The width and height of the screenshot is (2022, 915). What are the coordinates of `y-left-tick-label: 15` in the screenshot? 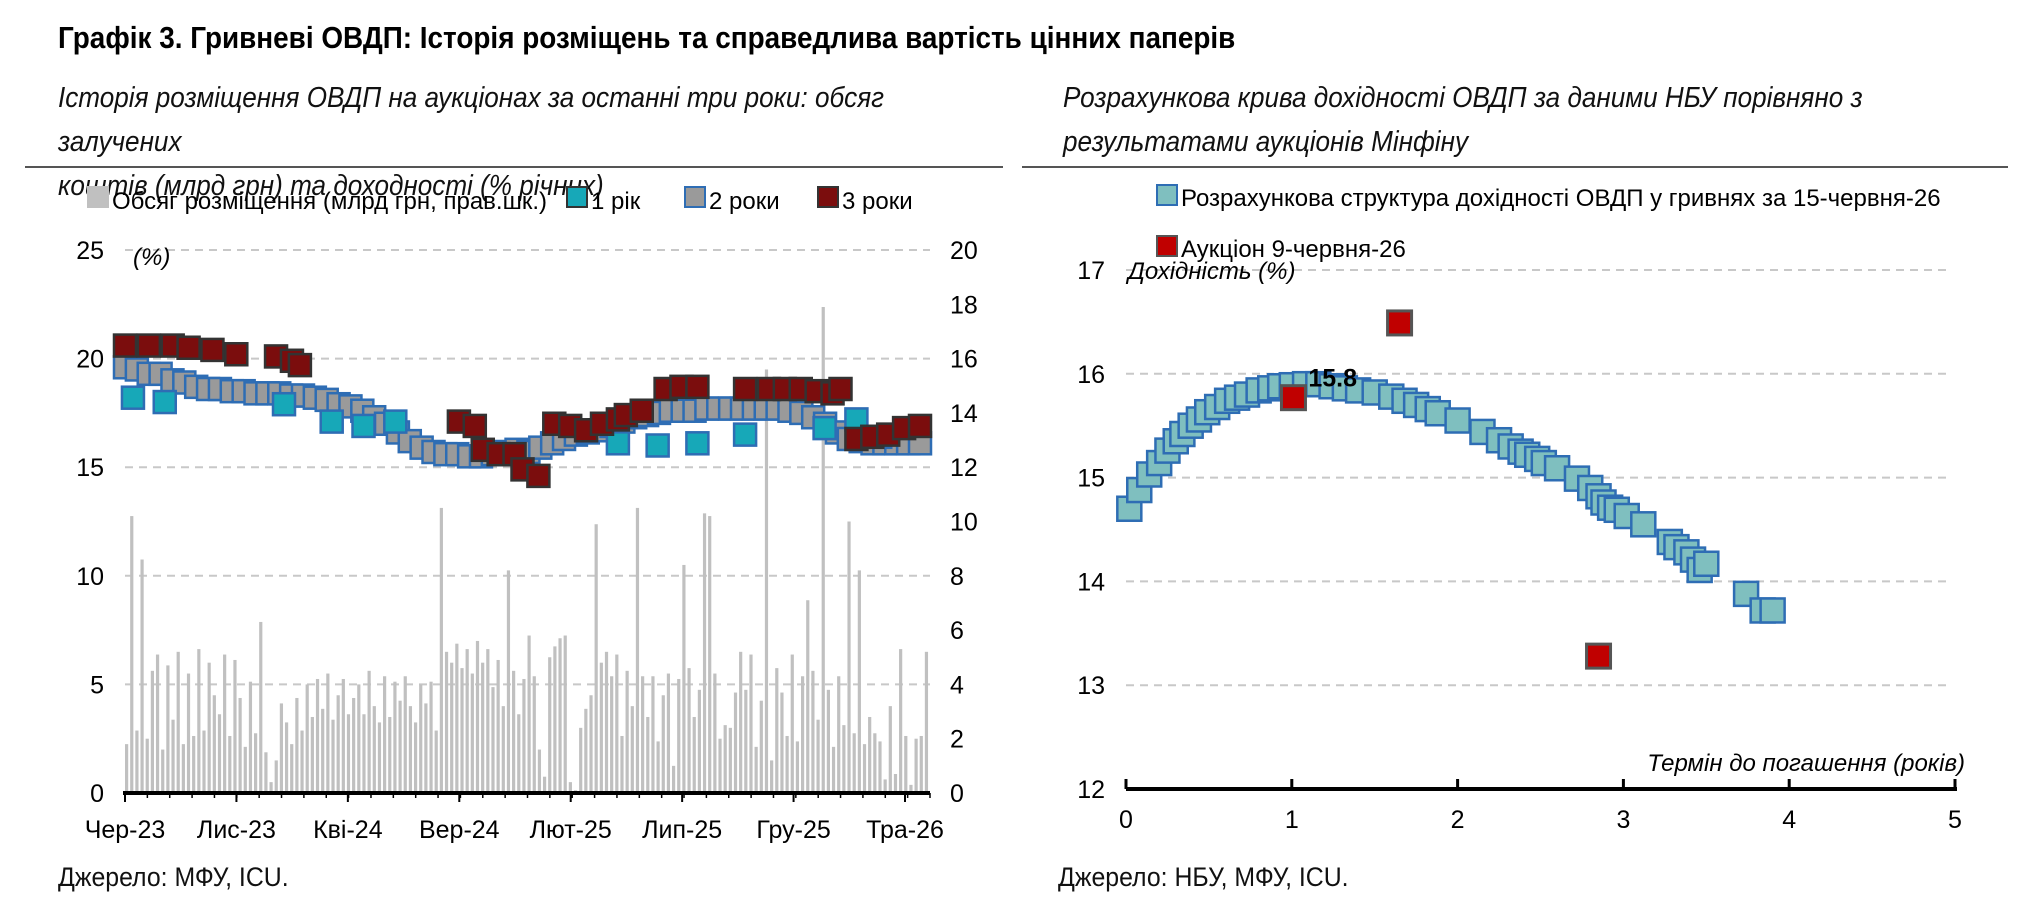 It's located at (90, 468).